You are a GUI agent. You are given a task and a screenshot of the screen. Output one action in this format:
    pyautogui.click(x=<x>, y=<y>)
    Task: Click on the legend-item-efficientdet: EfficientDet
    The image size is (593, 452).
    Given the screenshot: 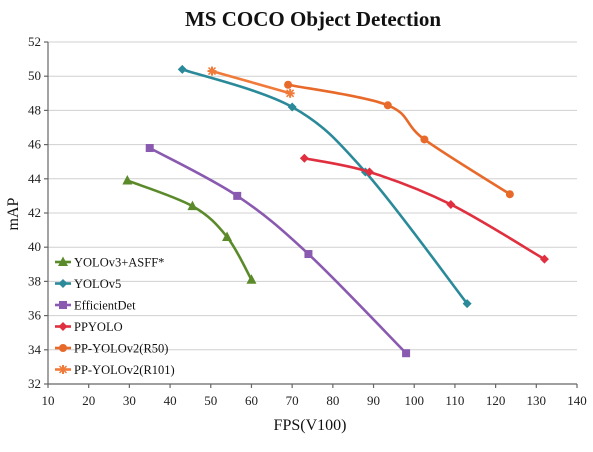 What is the action you would take?
    pyautogui.click(x=95, y=306)
    